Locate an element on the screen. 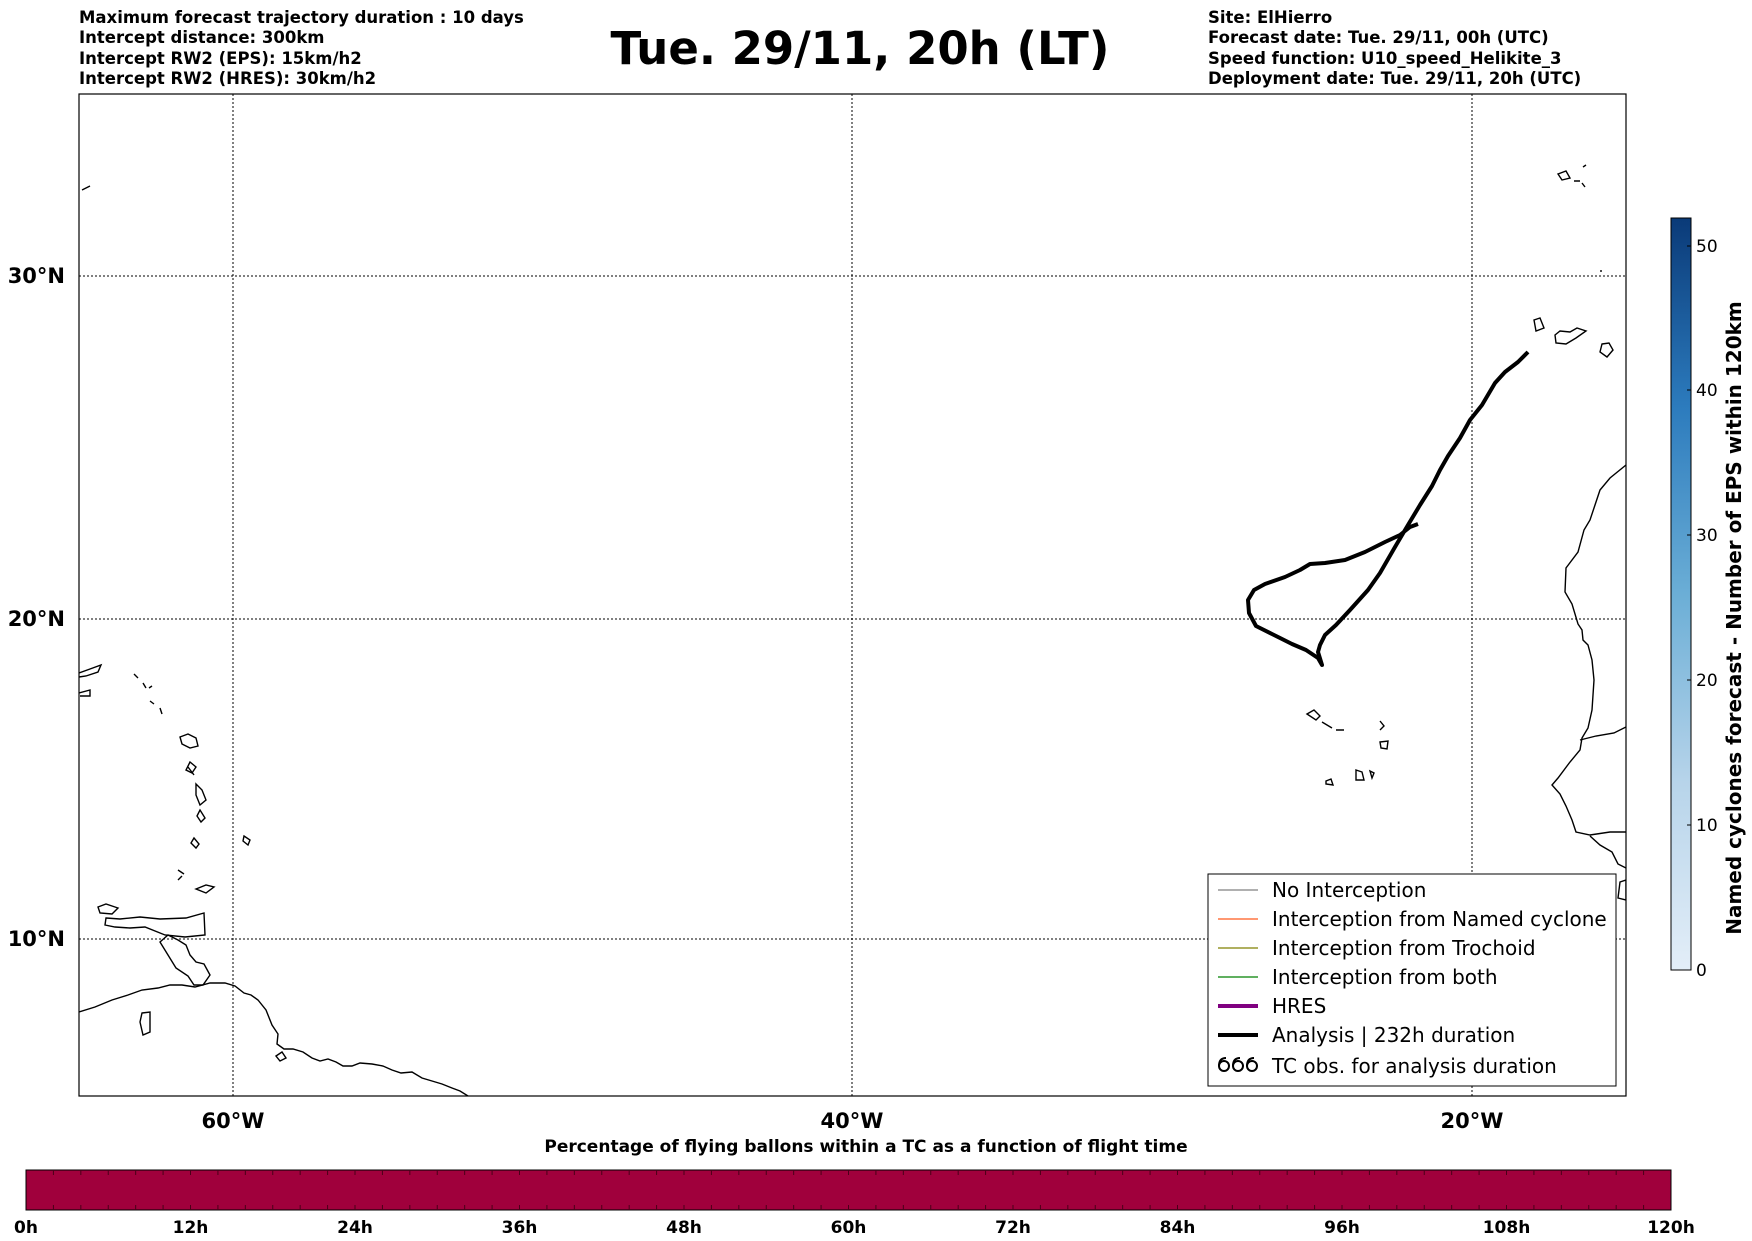 This screenshot has height=1241, width=1752. time-bar-label: 0h is located at coordinates (26, 1228).